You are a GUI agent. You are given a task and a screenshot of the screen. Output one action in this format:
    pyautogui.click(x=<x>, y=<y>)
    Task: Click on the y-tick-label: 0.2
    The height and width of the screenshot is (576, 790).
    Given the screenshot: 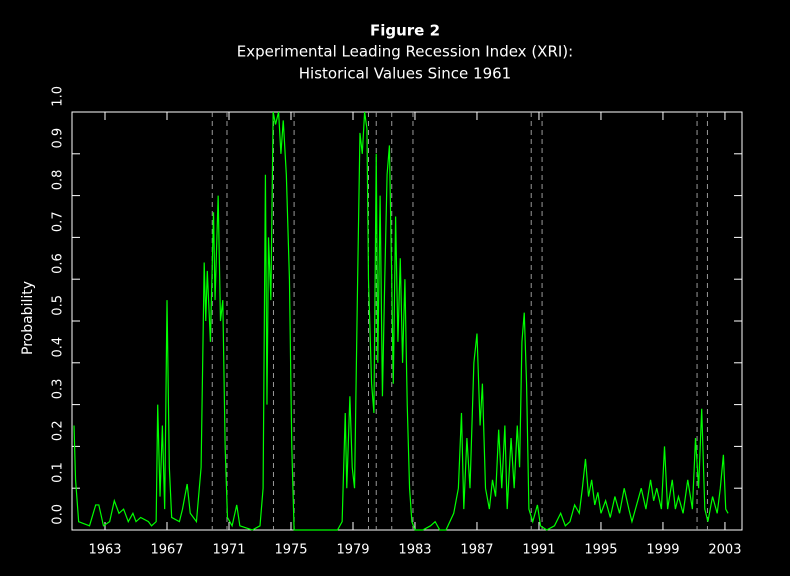 What is the action you would take?
    pyautogui.click(x=58, y=430)
    